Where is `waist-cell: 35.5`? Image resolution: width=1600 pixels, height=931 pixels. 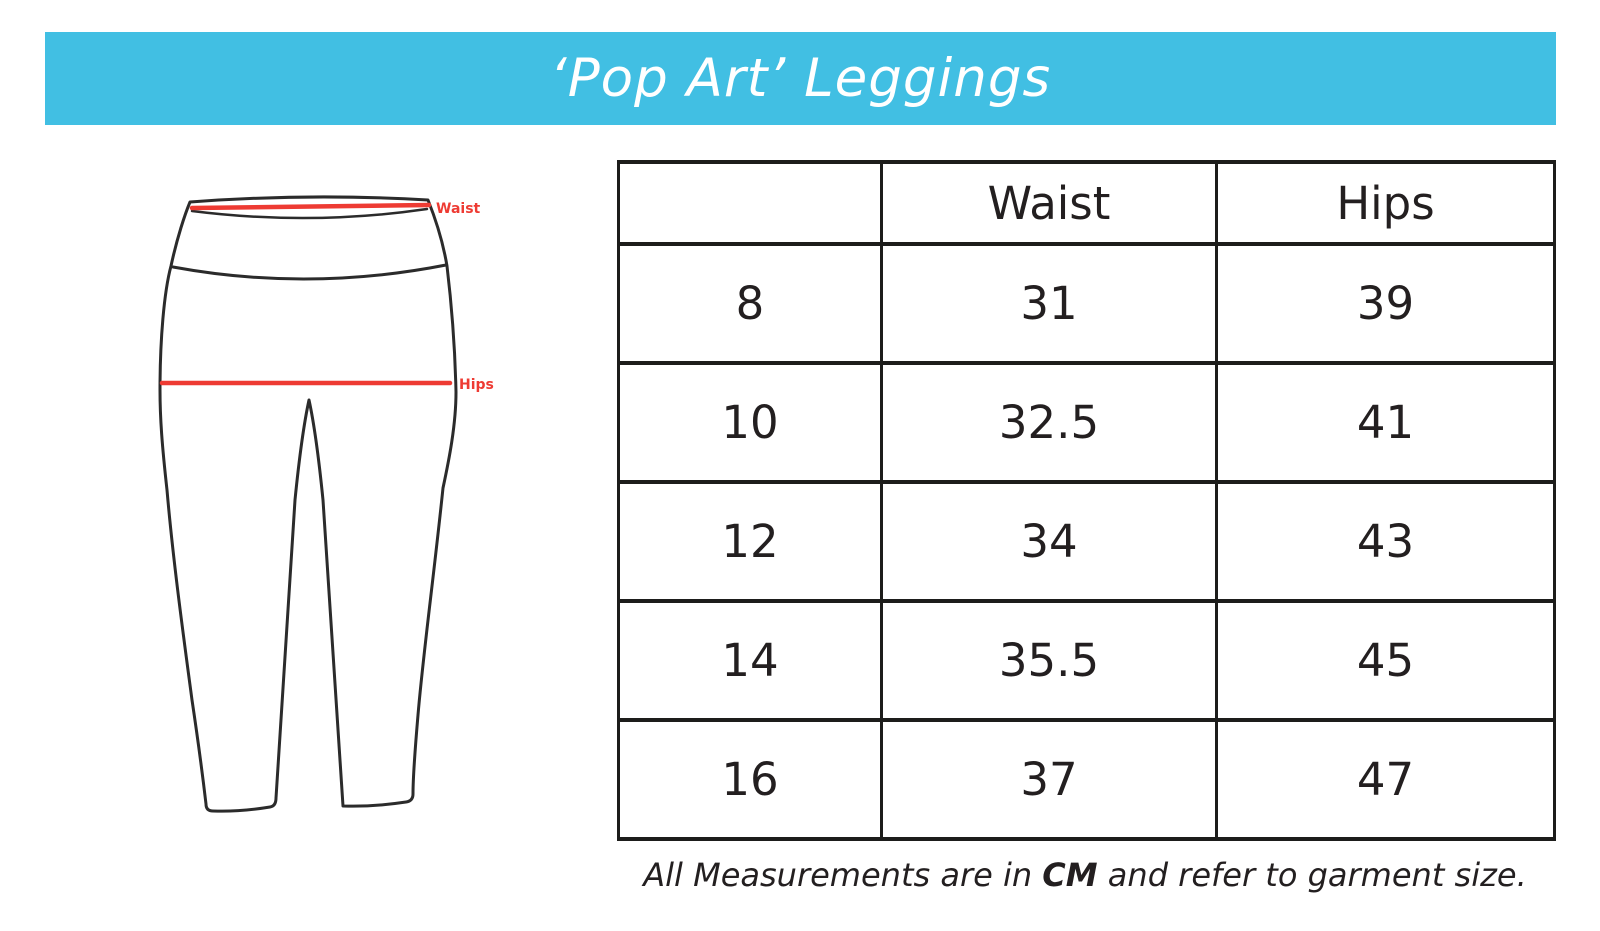 waist-cell: 35.5 is located at coordinates (1049, 660).